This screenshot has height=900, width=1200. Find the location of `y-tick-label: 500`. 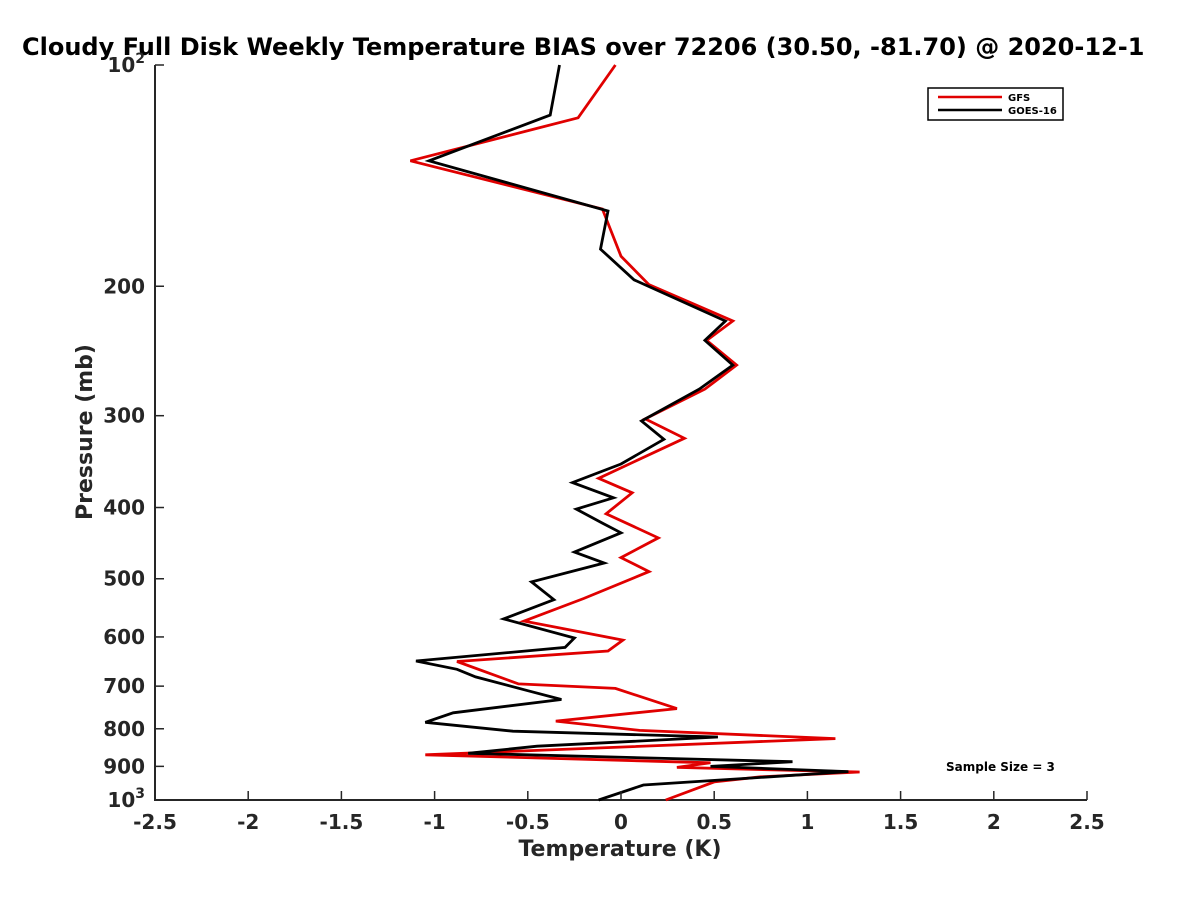

y-tick-label: 500 is located at coordinates (124, 579).